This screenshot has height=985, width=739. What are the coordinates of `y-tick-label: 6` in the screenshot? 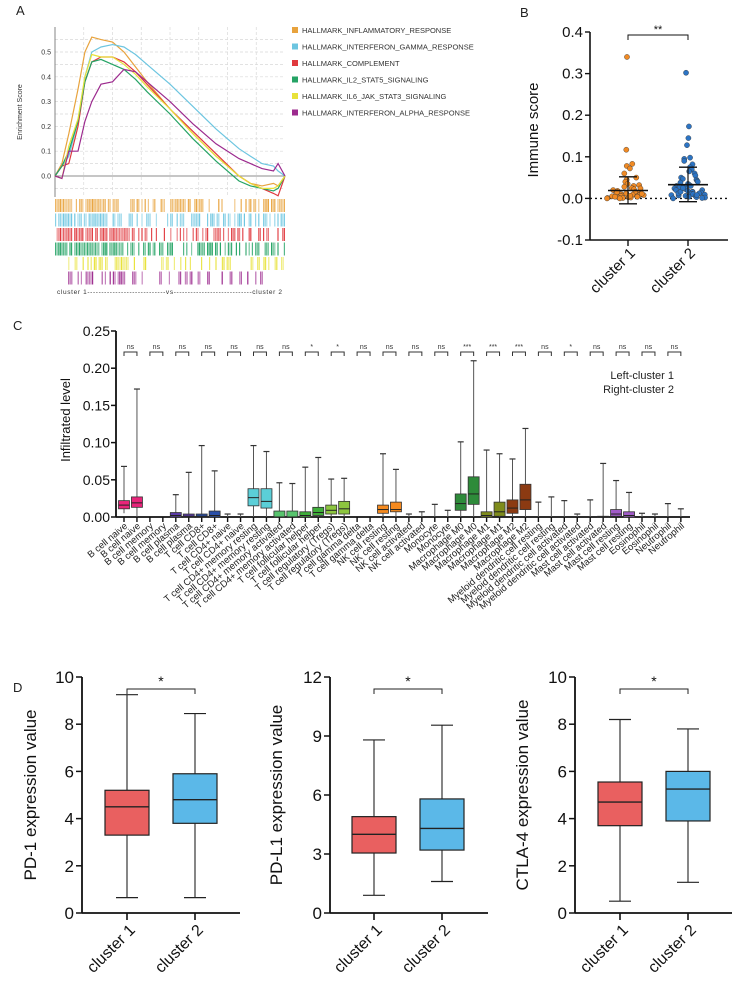 It's located at (562, 771).